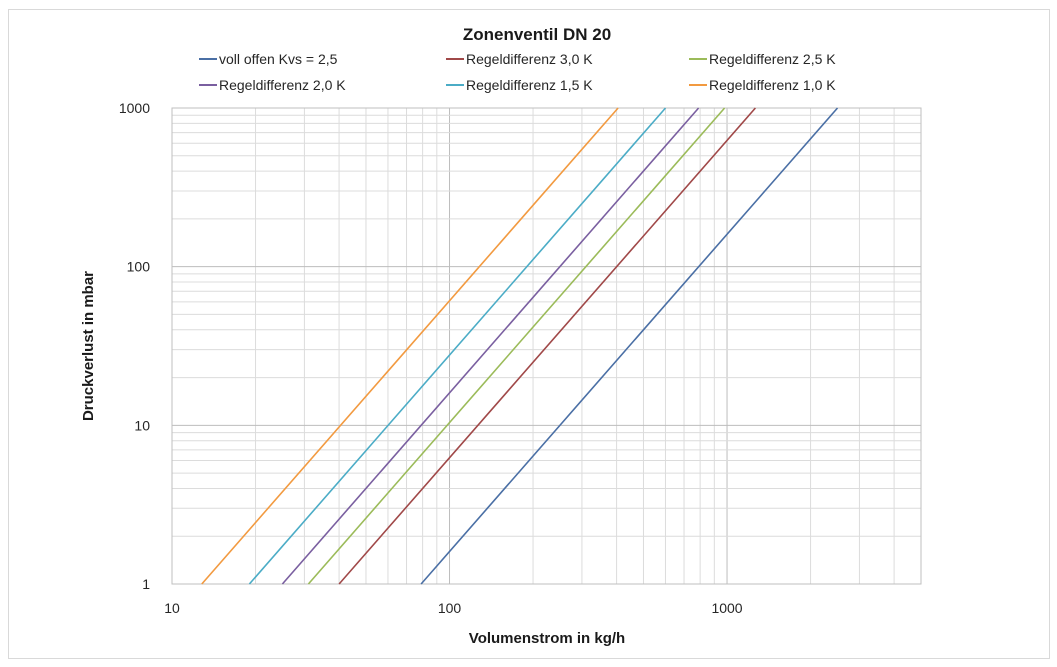  Describe the element at coordinates (88, 346) in the screenshot. I see `y-axis-title: Druckverlust in mbar` at that location.